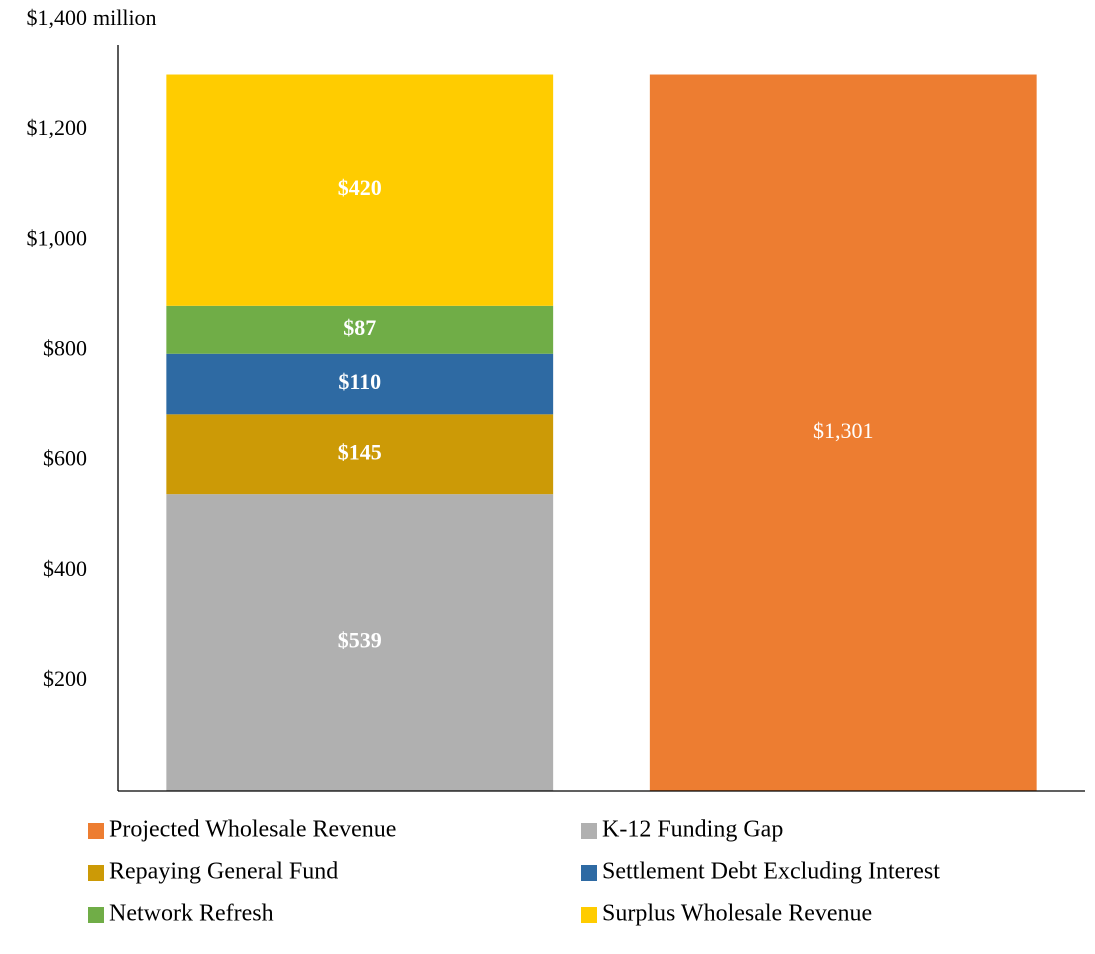 The width and height of the screenshot is (1095, 954). I want to click on y-tick-label: $600, so click(65, 458).